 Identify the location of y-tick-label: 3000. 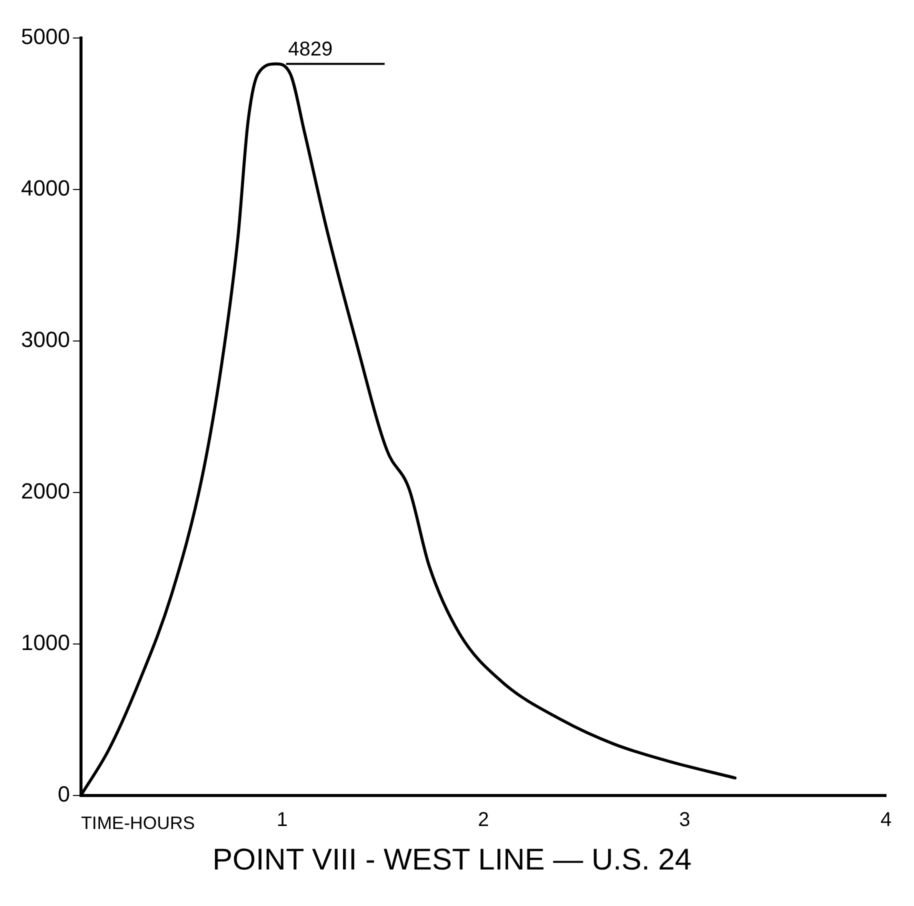
(45, 339).